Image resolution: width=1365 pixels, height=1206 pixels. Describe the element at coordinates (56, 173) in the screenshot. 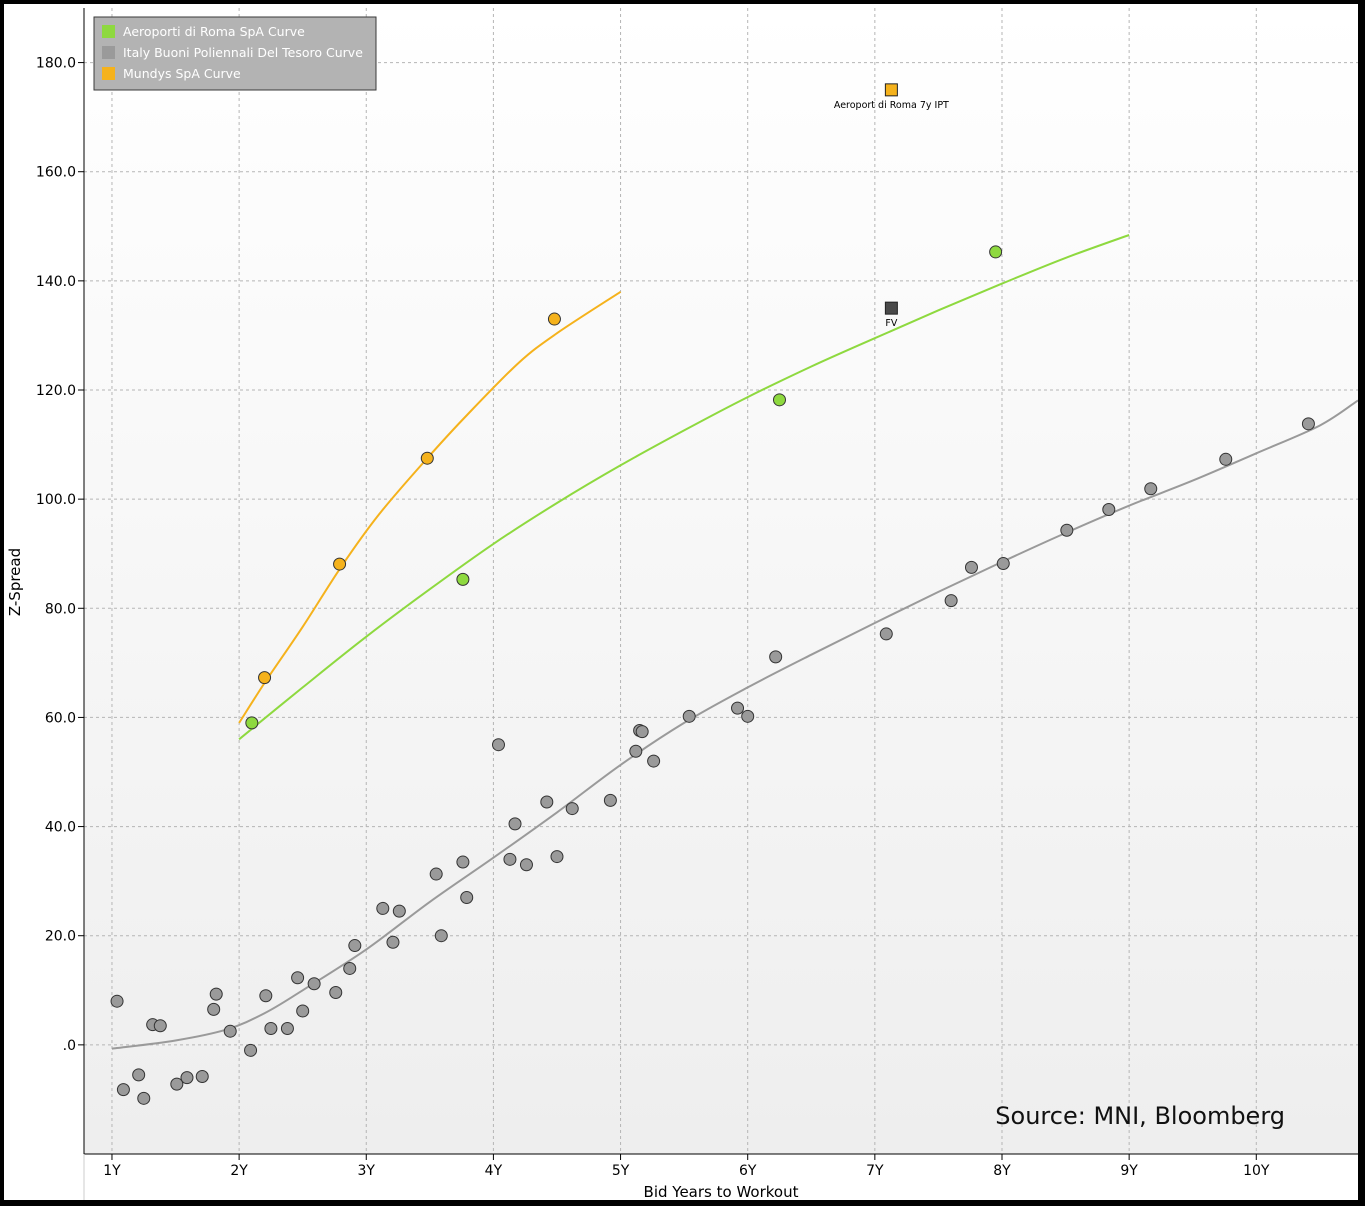

I see `y-tick-label: 160.0` at that location.